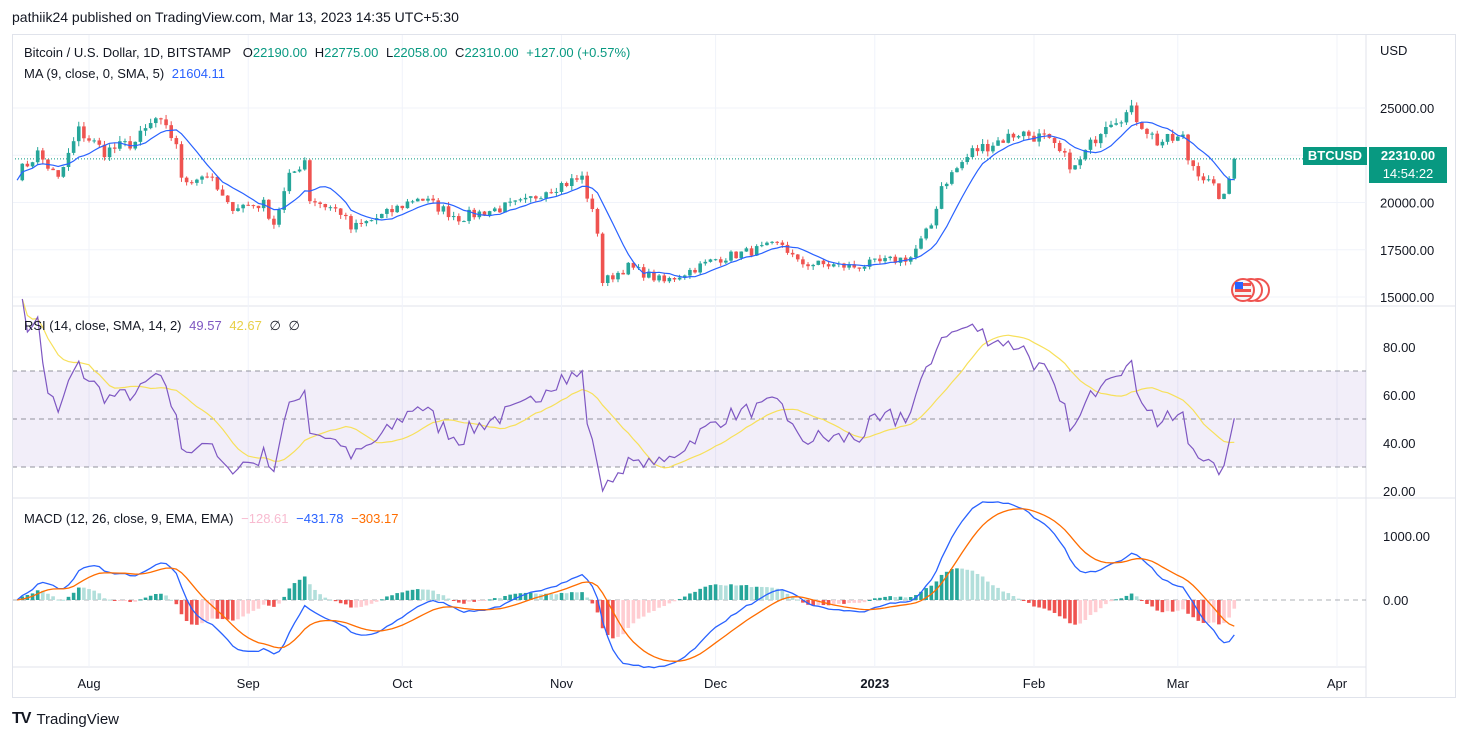 The height and width of the screenshot is (743, 1469). I want to click on tradingview-logo-icon: TV, so click(21, 718).